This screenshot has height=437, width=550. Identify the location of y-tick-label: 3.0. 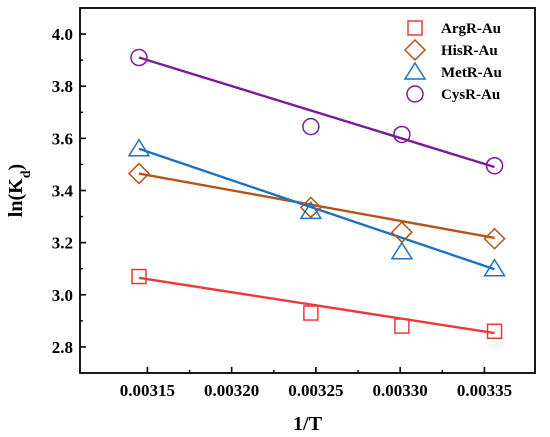
(62, 295).